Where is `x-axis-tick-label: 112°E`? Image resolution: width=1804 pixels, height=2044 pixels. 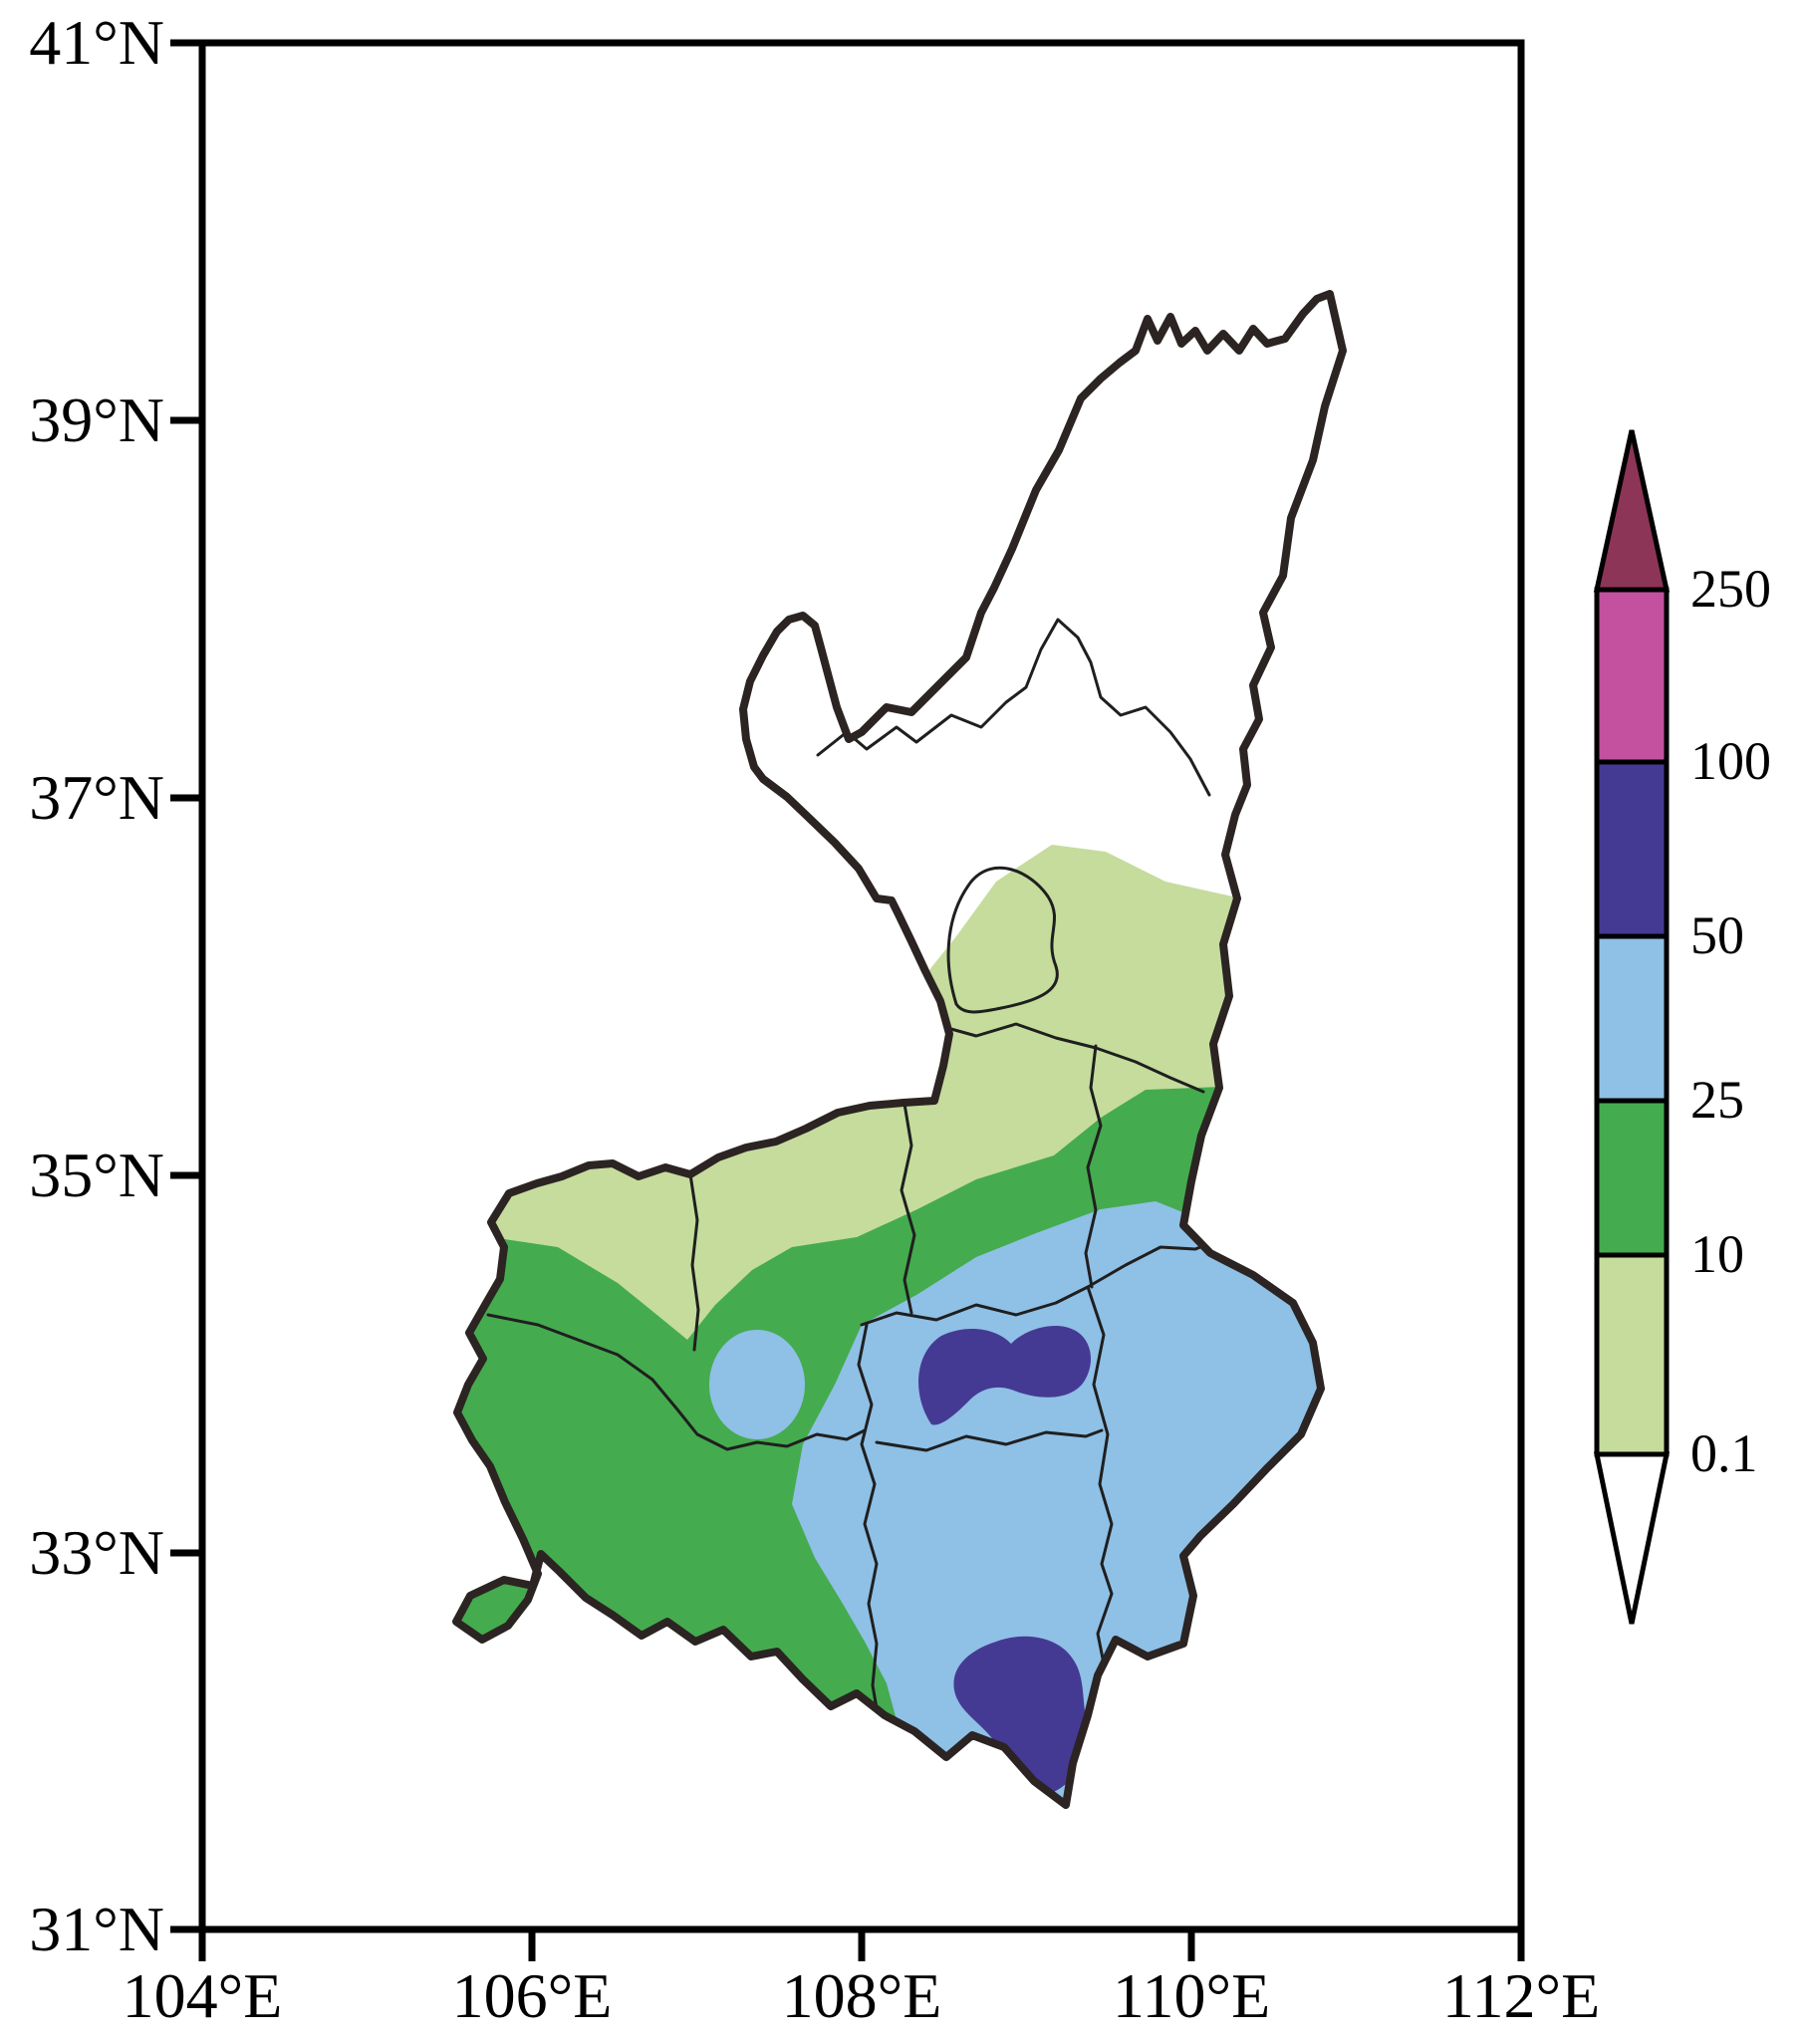 x-axis-tick-label: 112°E is located at coordinates (1521, 1996).